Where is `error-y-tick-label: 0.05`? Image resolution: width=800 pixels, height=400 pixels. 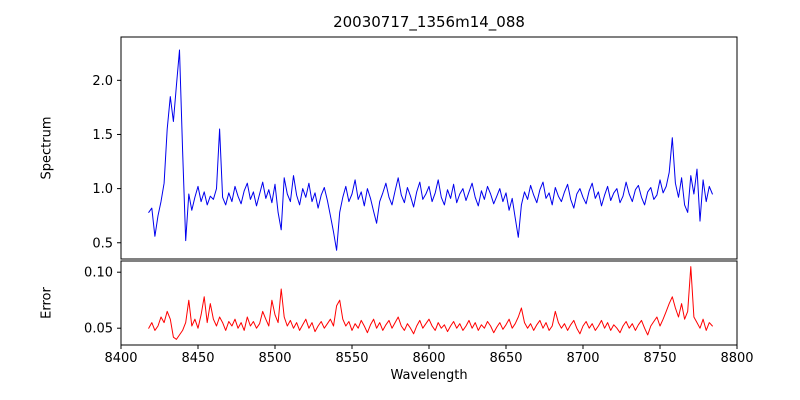 error-y-tick-label: 0.05 is located at coordinates (98, 329).